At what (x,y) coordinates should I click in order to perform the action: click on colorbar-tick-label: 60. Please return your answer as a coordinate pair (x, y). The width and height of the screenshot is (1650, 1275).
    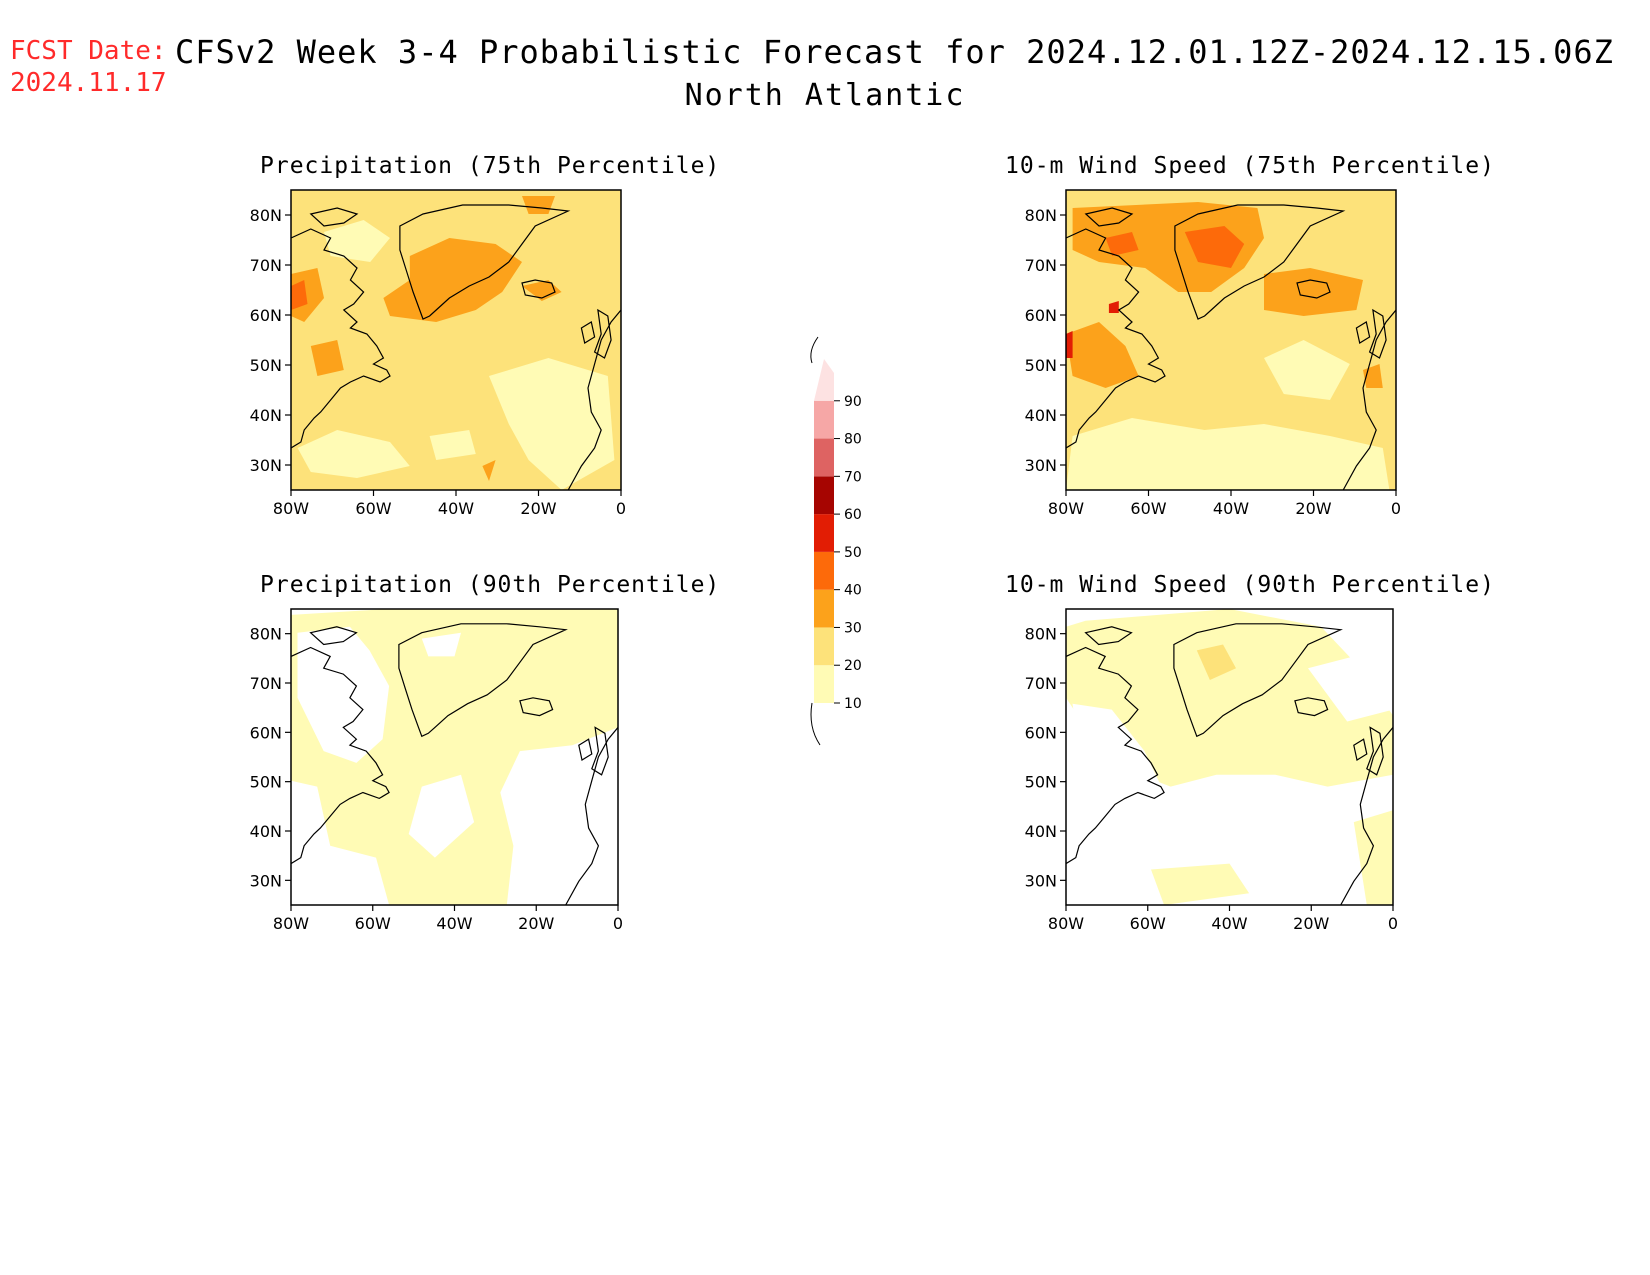
    Looking at the image, I should click on (853, 515).